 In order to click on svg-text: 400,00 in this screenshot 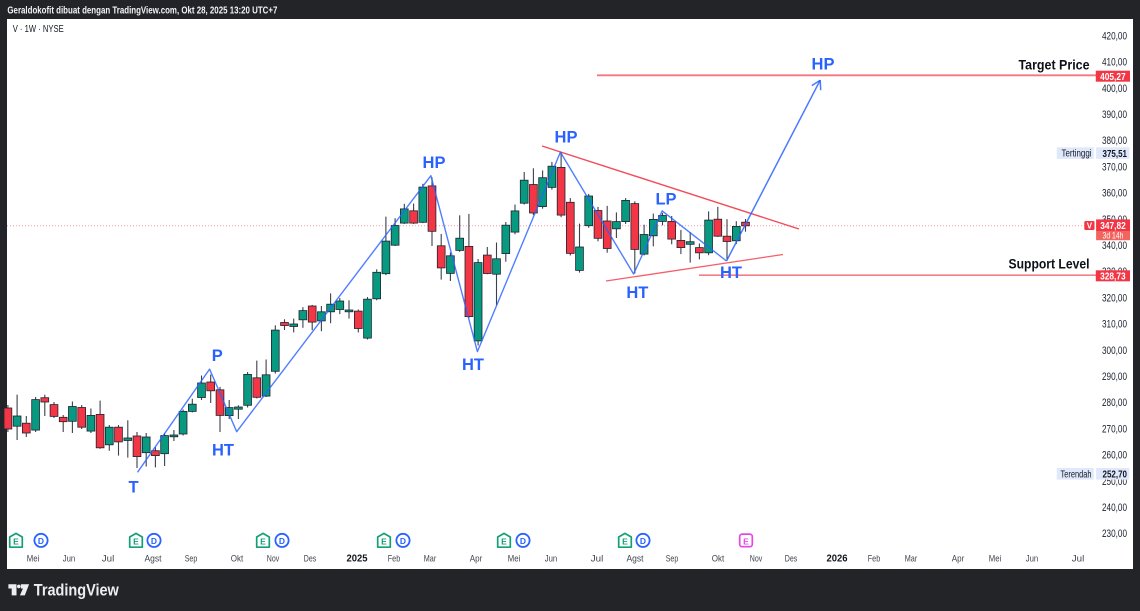, I will do `click(1114, 89)`.